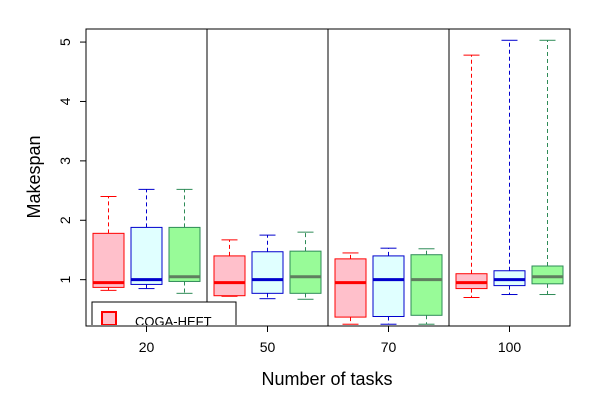 The width and height of the screenshot is (600, 400). I want to click on x-axis-title: Number of tasks, so click(326, 379).